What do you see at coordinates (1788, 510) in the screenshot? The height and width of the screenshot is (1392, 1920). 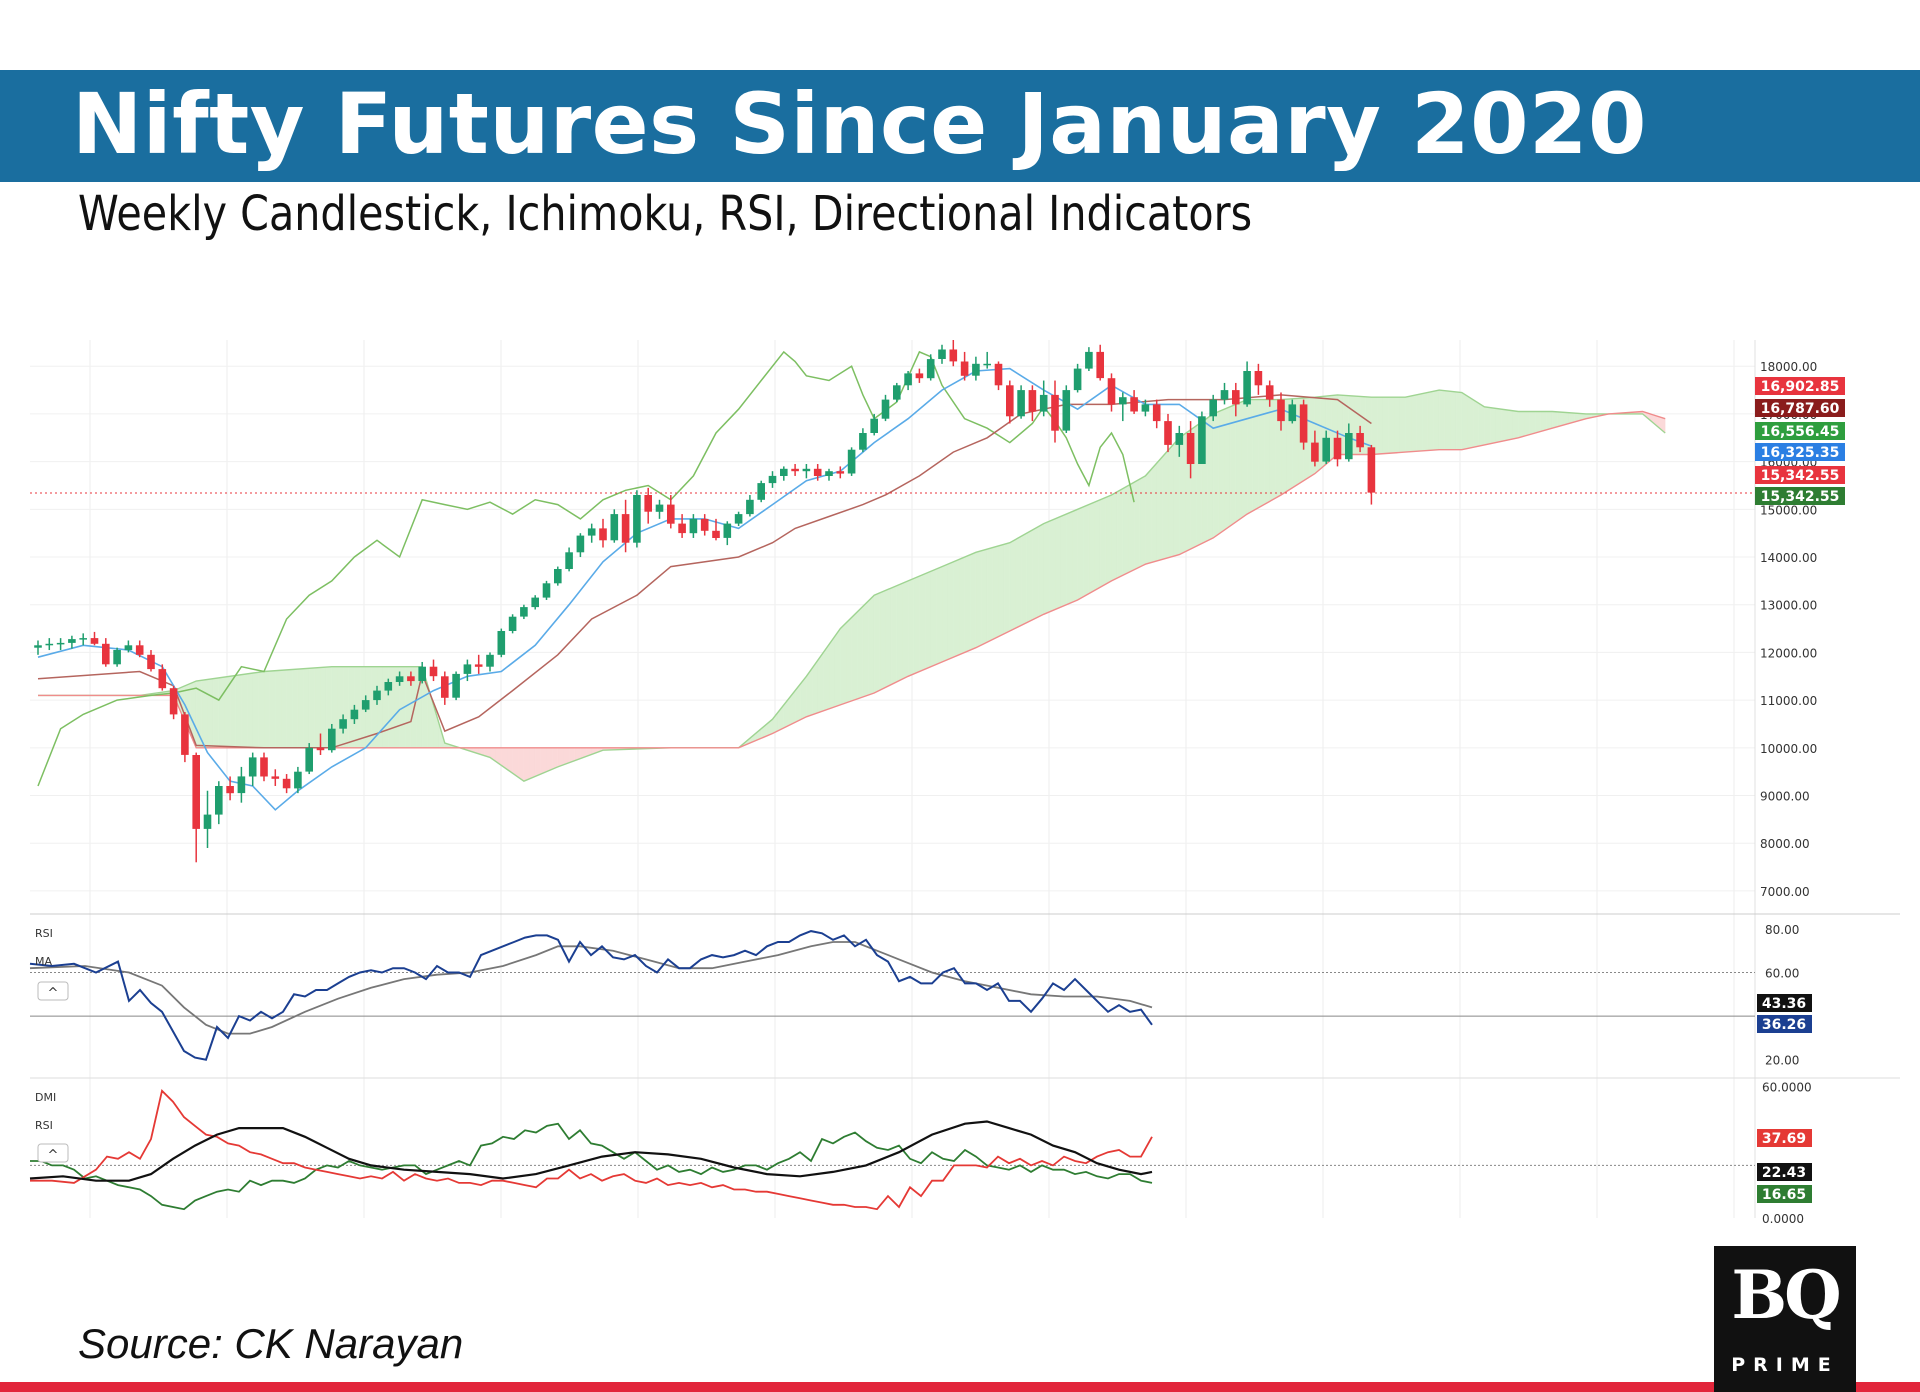 I see `price-axis-tick: 15000.00` at bounding box center [1788, 510].